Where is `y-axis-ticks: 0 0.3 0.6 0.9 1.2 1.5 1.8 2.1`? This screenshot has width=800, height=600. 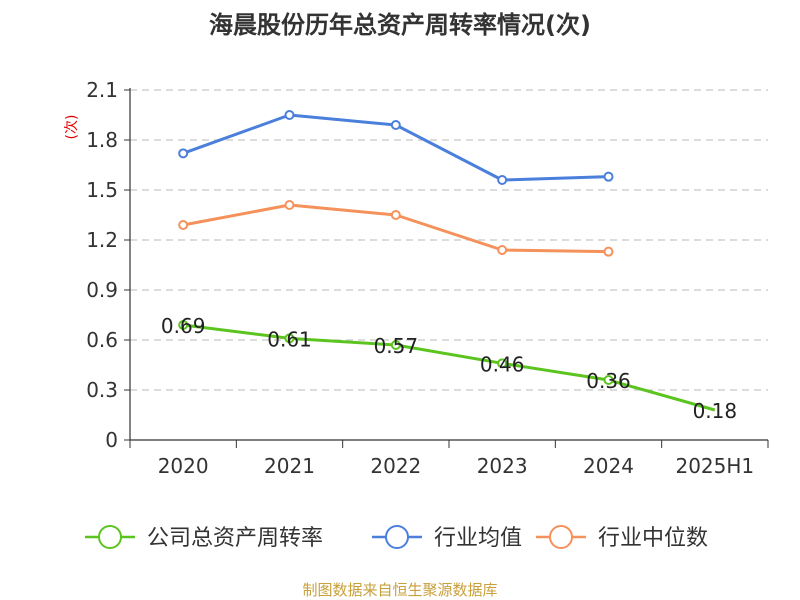
y-axis-ticks: 0 0.3 0.6 0.9 1.2 1.5 1.8 2.1 is located at coordinates (108, 265).